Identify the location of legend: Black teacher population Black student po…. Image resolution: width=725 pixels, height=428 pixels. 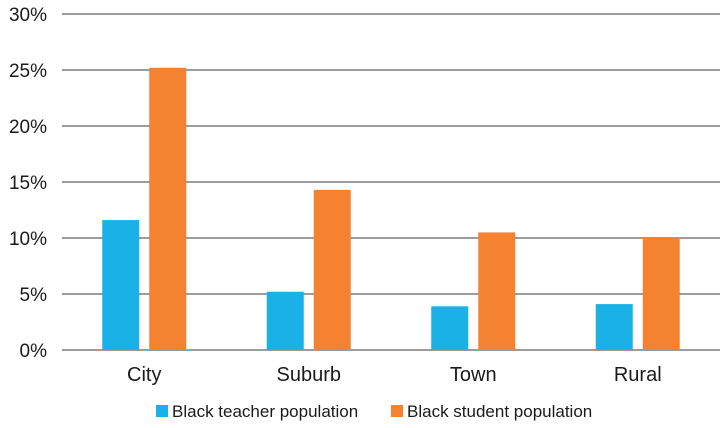
(374, 411).